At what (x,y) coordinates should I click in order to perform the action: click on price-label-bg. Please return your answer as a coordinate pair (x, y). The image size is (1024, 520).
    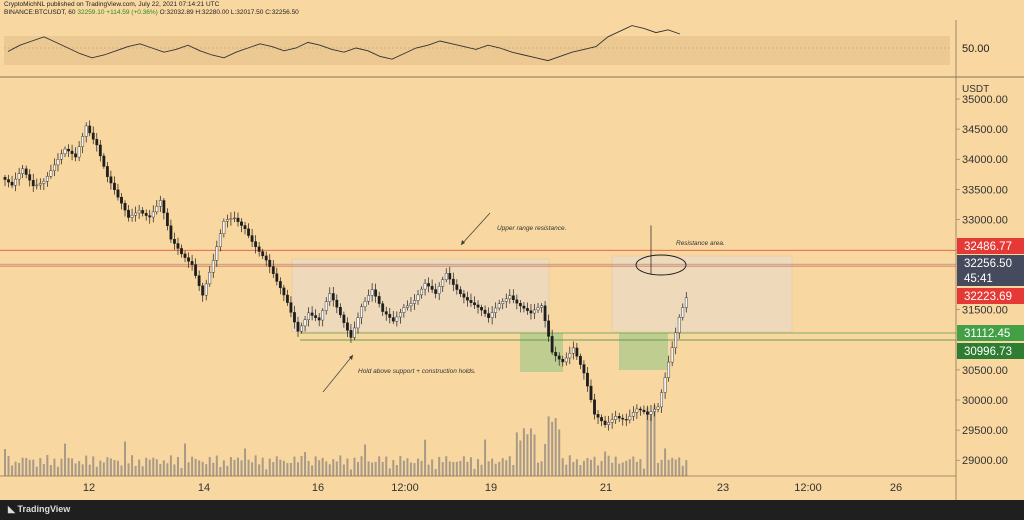
    Looking at the image, I should click on (990, 296).